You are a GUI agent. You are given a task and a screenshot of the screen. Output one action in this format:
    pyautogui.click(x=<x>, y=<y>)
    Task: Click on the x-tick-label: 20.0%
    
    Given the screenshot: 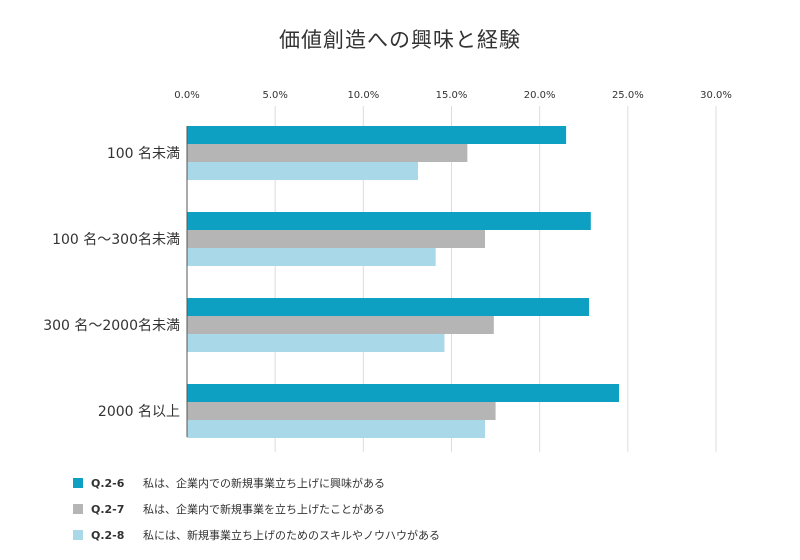 What is the action you would take?
    pyautogui.click(x=540, y=95)
    